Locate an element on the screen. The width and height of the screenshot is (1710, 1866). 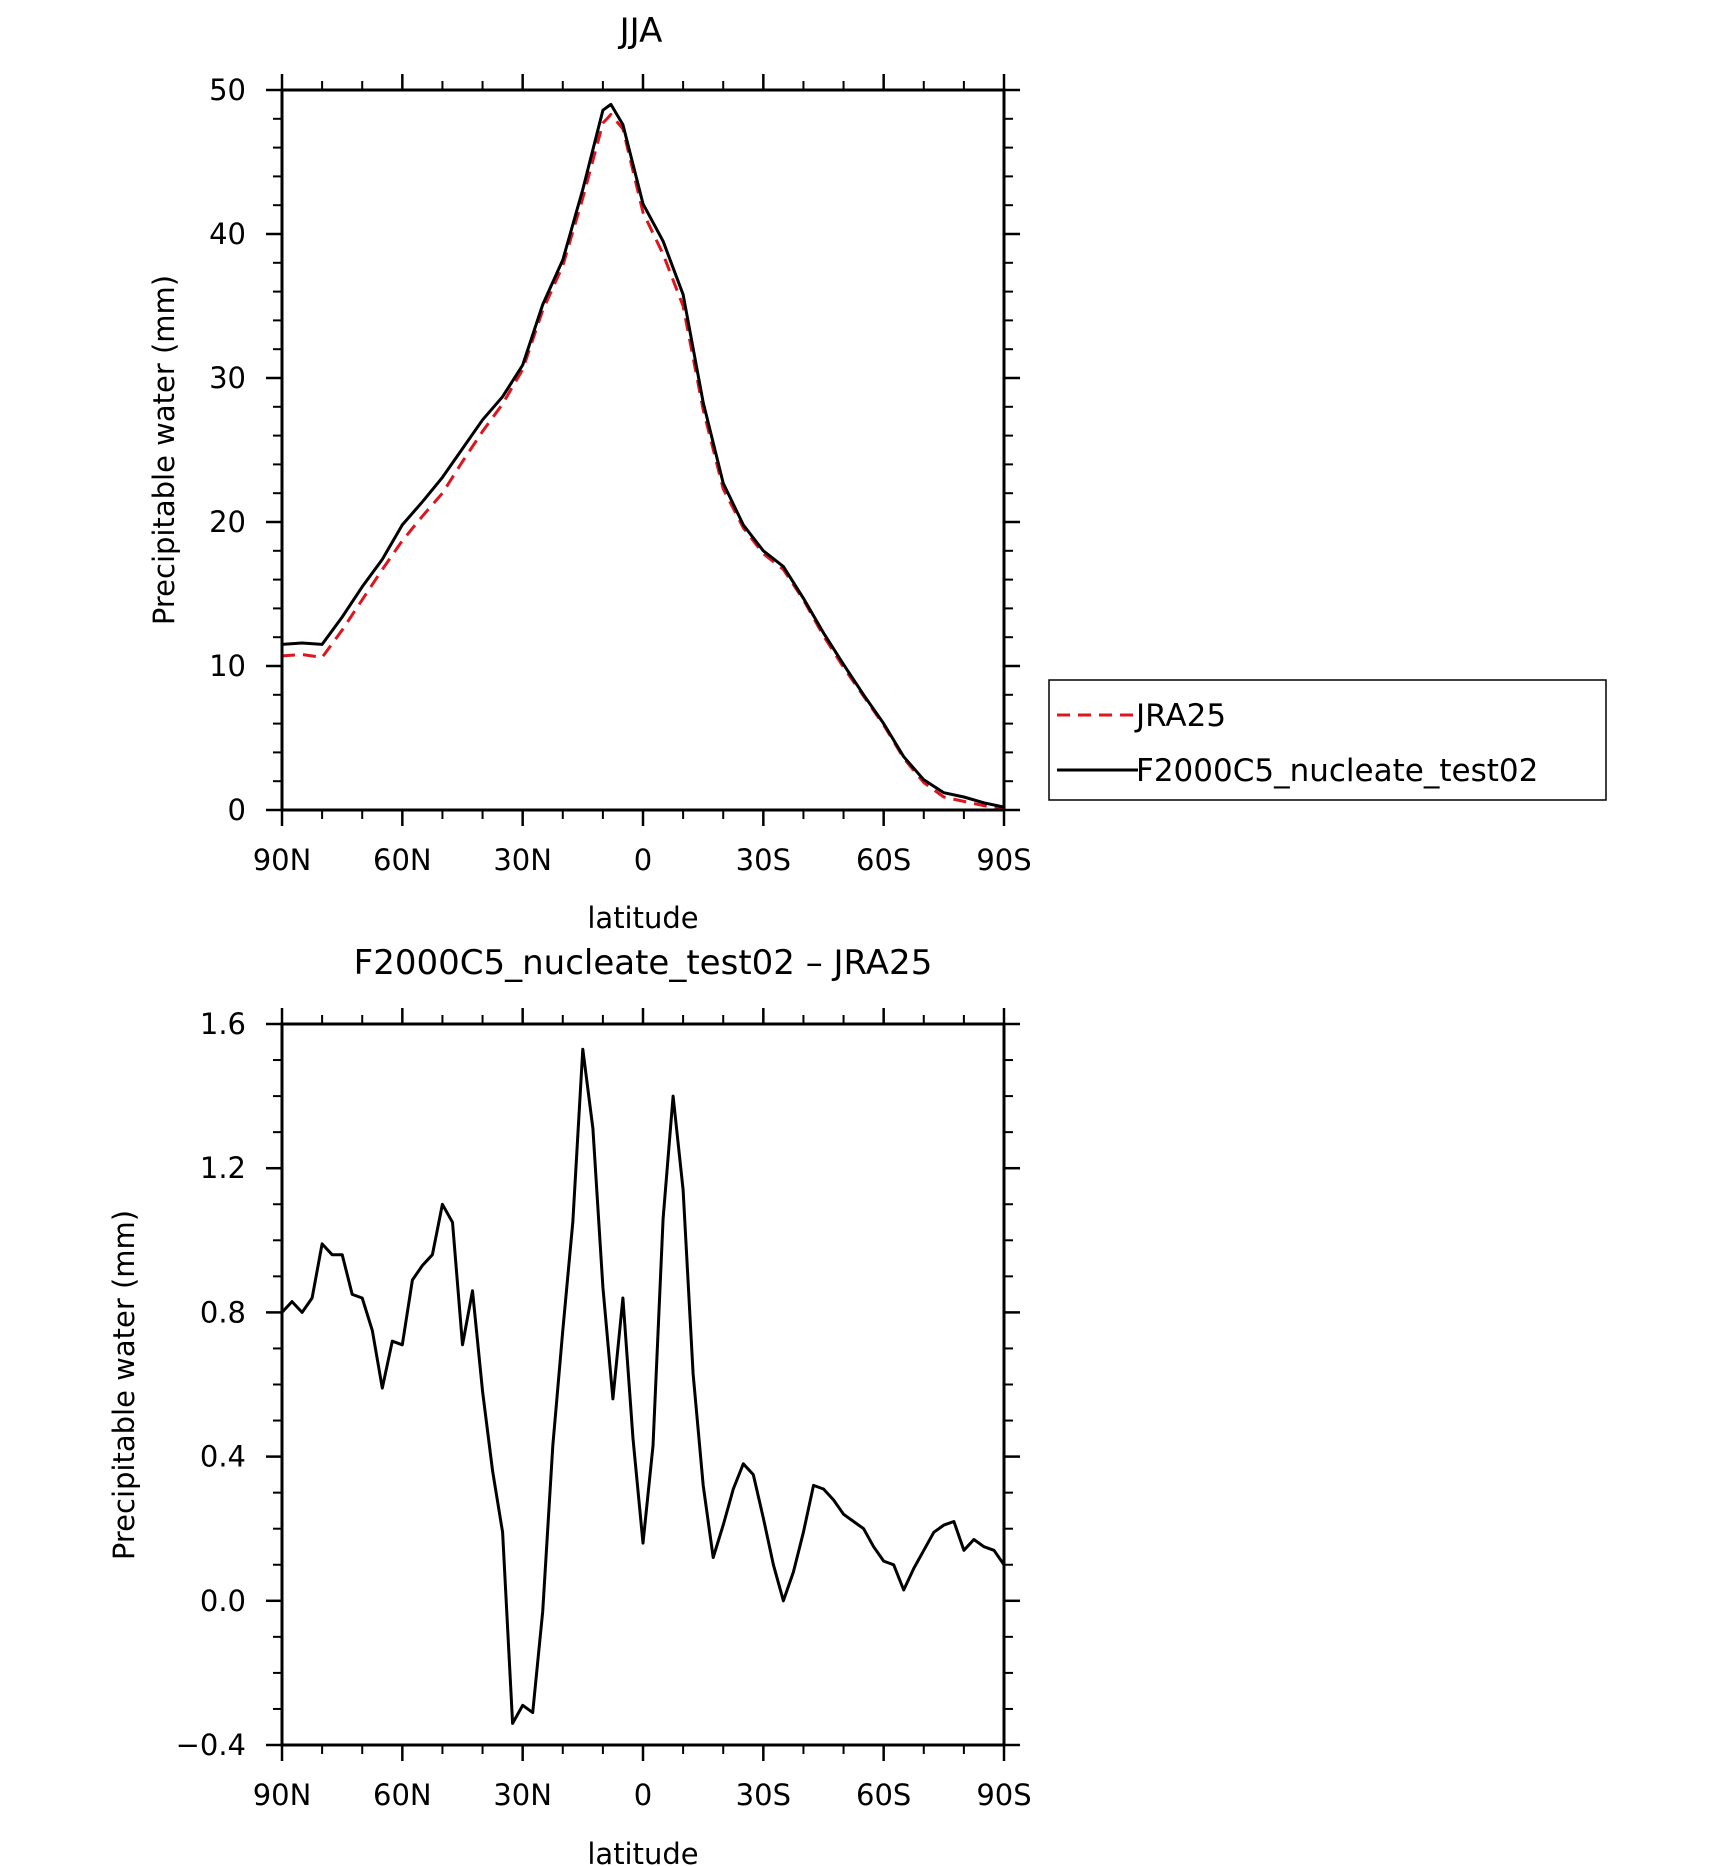
y-tick-labels: −0.4 0.0 0.4 0.8 1.2 1.6 is located at coordinates (211, 1384).